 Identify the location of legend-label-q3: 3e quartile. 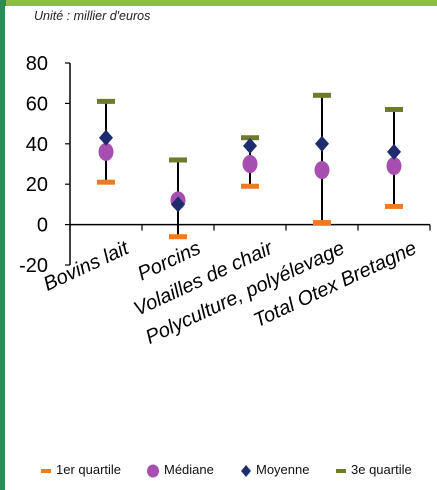
(381, 469).